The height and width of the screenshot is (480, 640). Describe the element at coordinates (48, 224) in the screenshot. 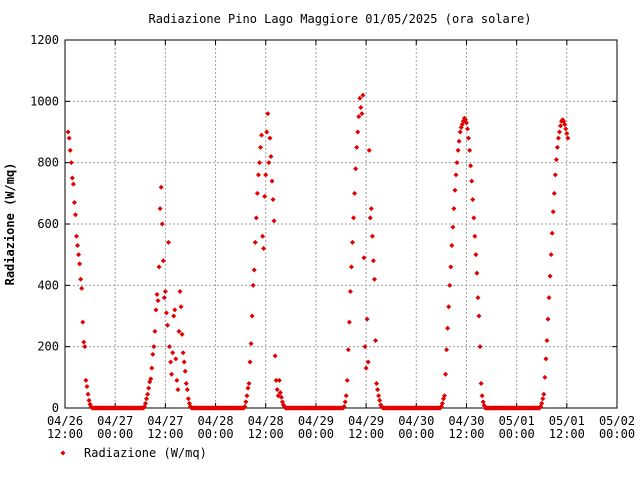

I see `y-tick-label: 600` at that location.